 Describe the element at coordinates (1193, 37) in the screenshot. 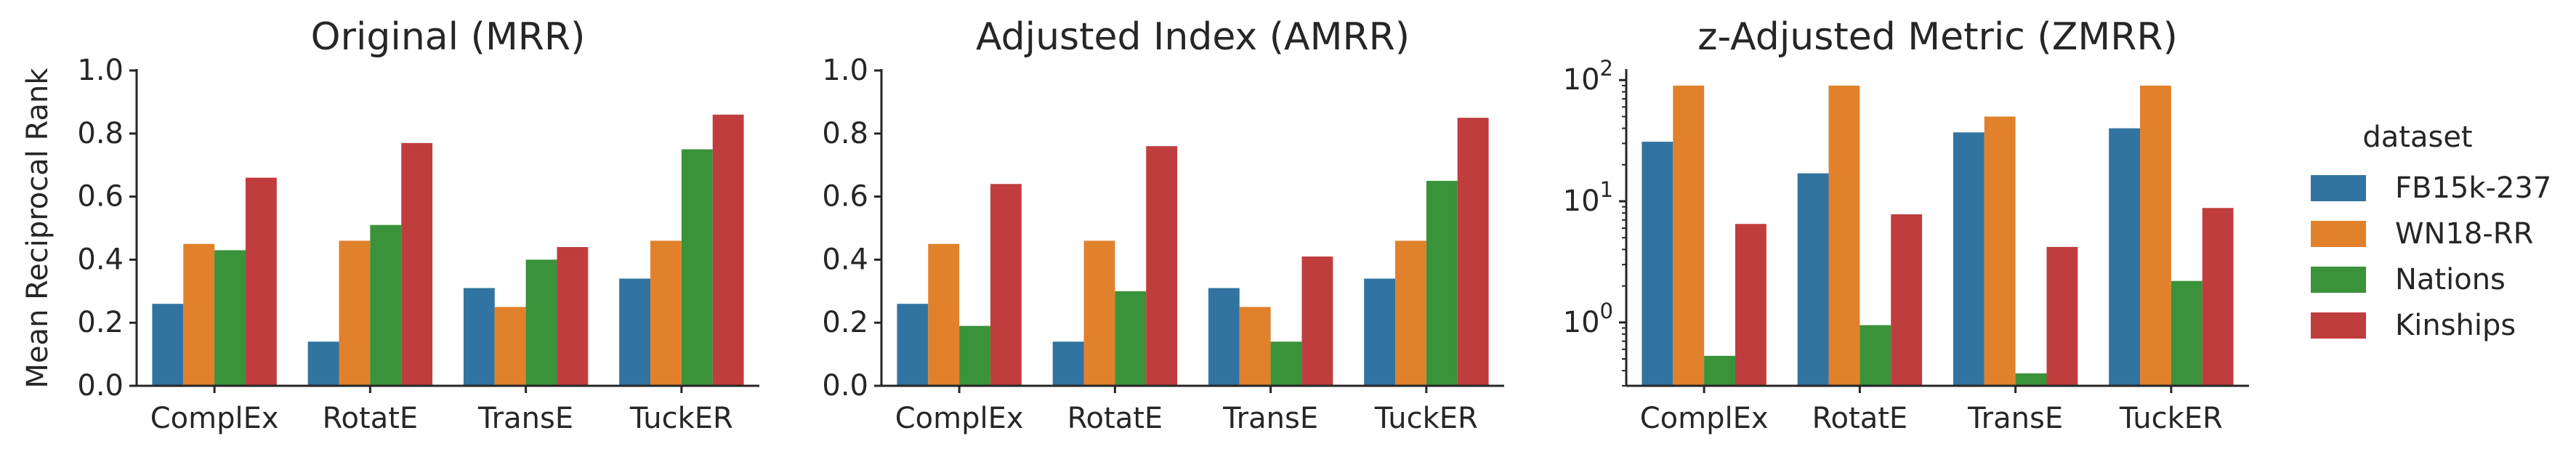

I see `chart-title: Adjusted Index (AMRR)` at that location.